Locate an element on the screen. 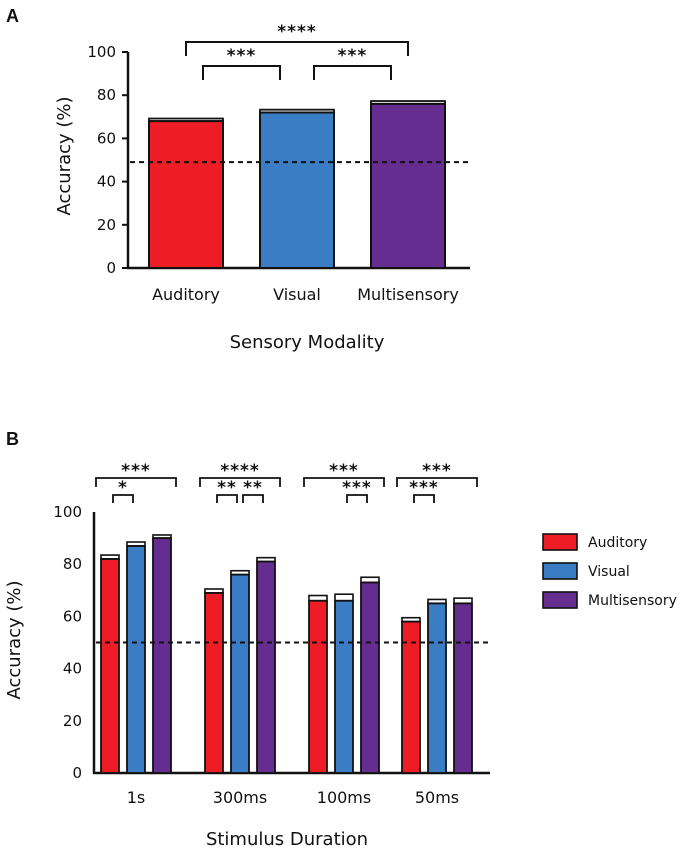 This screenshot has width=690, height=850. panel-b-x-axis-title: Stimulus Duration is located at coordinates (287, 839).